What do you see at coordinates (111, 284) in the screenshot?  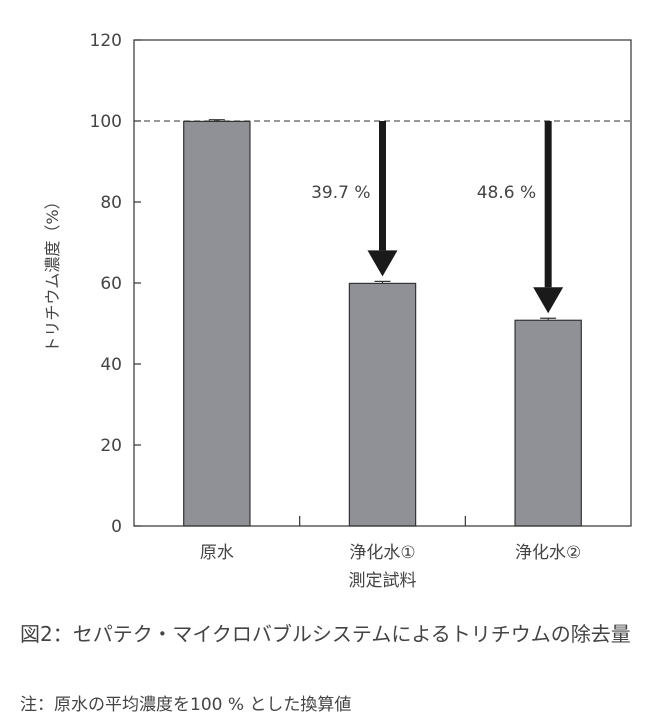 I see `y-tick-label: 60` at bounding box center [111, 284].